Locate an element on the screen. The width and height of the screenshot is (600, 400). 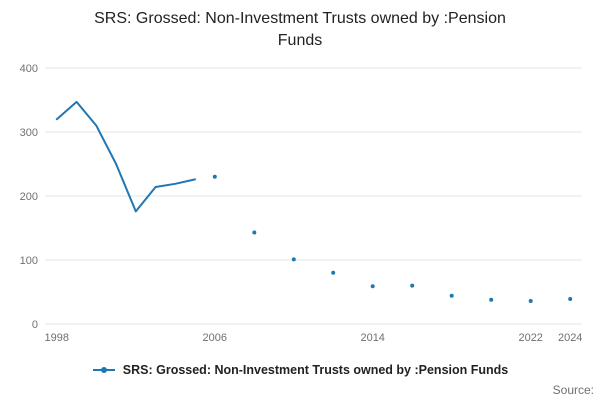
y-tick-label: 200 is located at coordinates (29, 197).